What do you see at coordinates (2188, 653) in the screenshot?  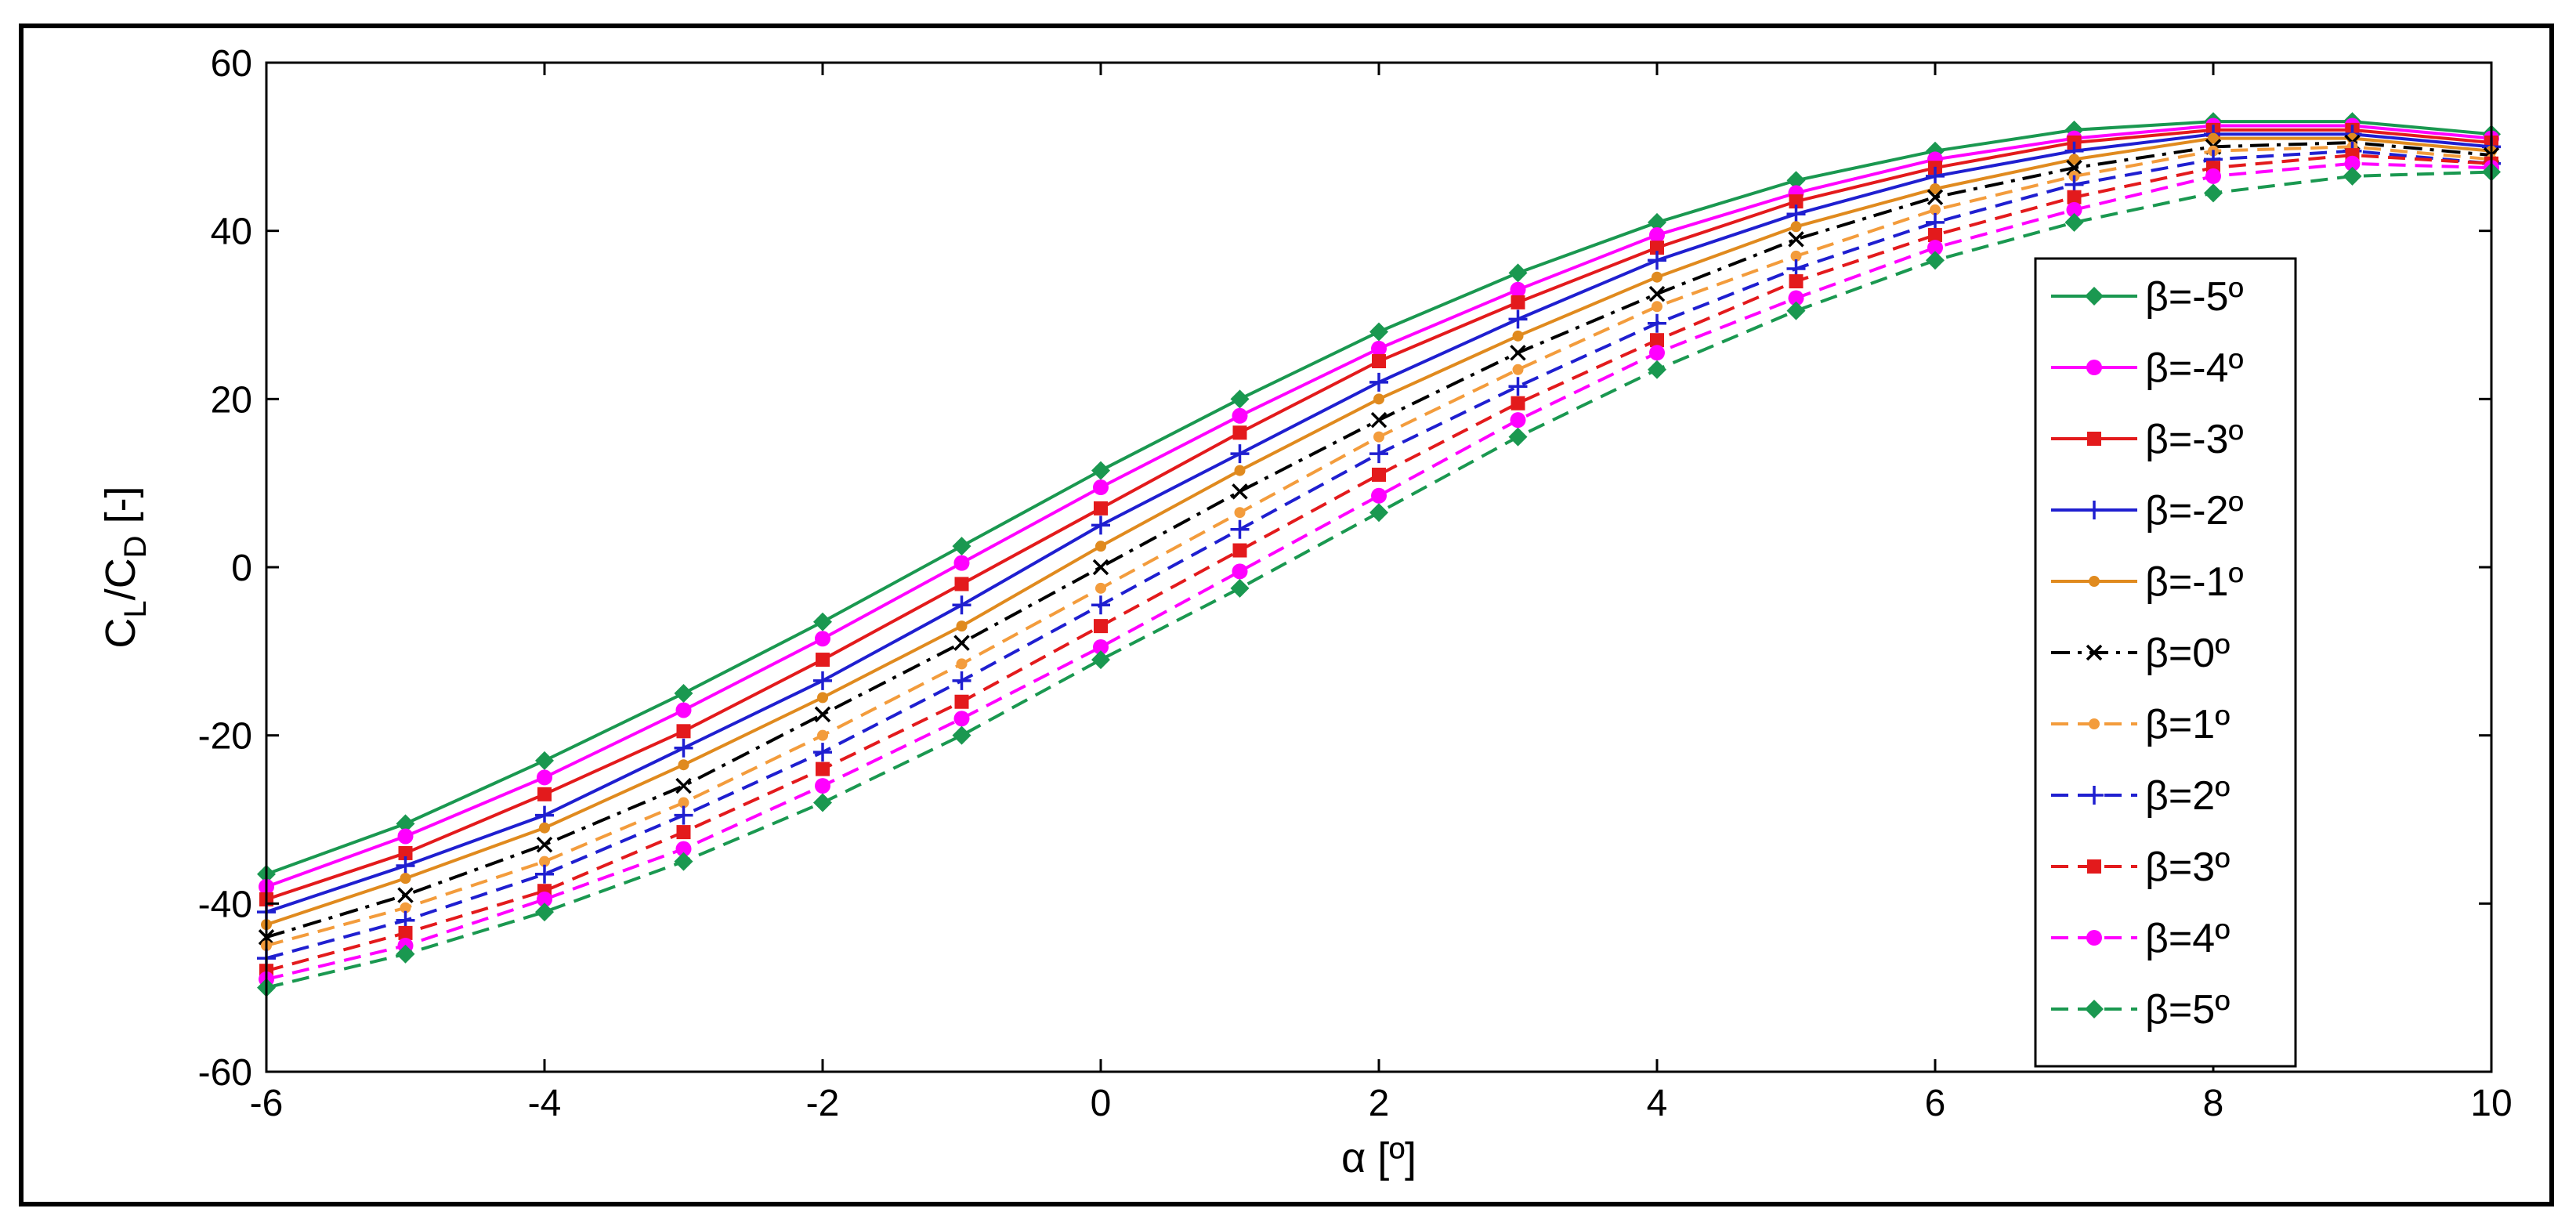 I see `legend-label: β=0º` at bounding box center [2188, 653].